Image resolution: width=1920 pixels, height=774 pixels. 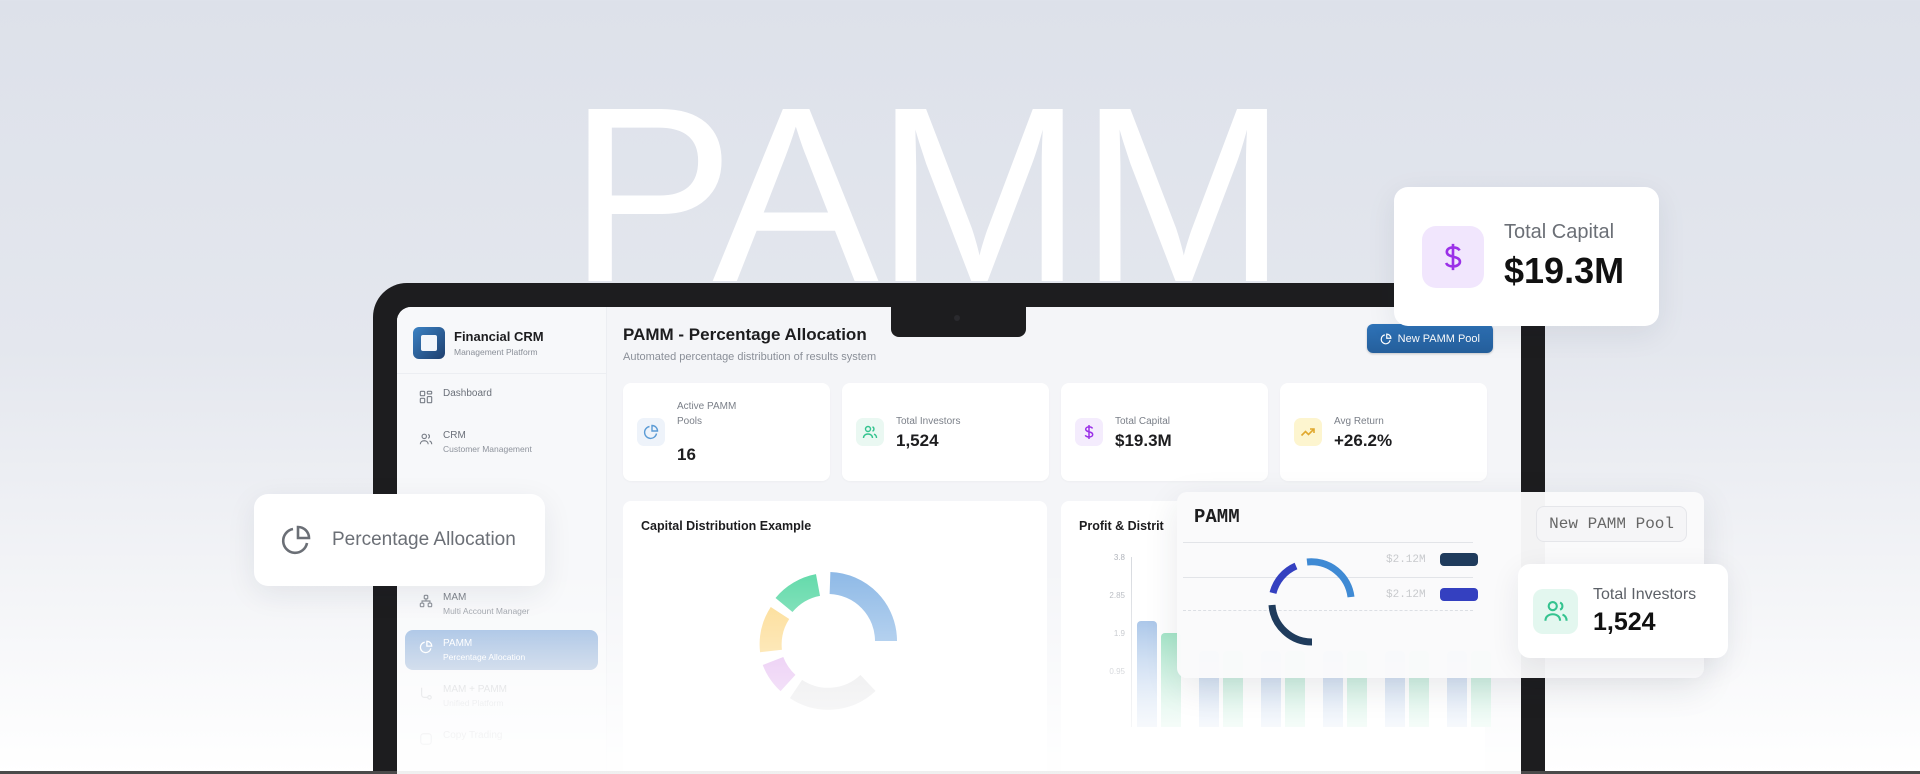 I want to click on sidebar-item-label: CRM, so click(x=454, y=435).